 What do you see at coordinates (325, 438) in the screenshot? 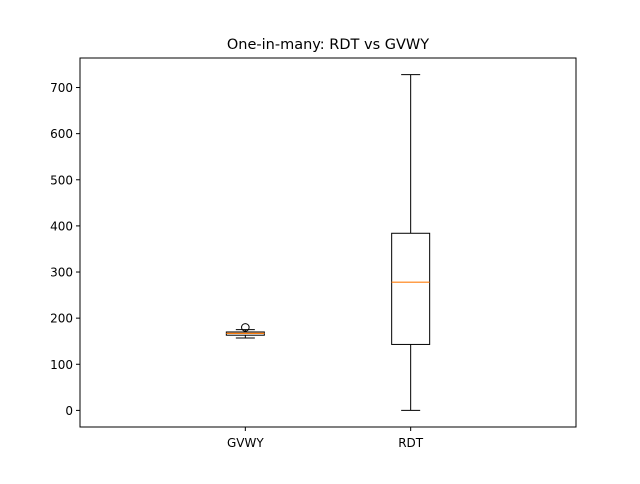
I see `x-axis: GVWY RDT` at bounding box center [325, 438].